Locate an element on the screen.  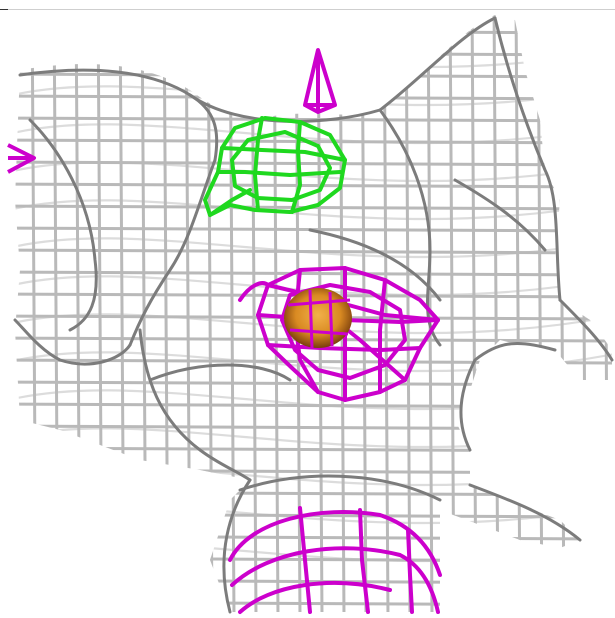
top-separator-line is located at coordinates (307, 9).